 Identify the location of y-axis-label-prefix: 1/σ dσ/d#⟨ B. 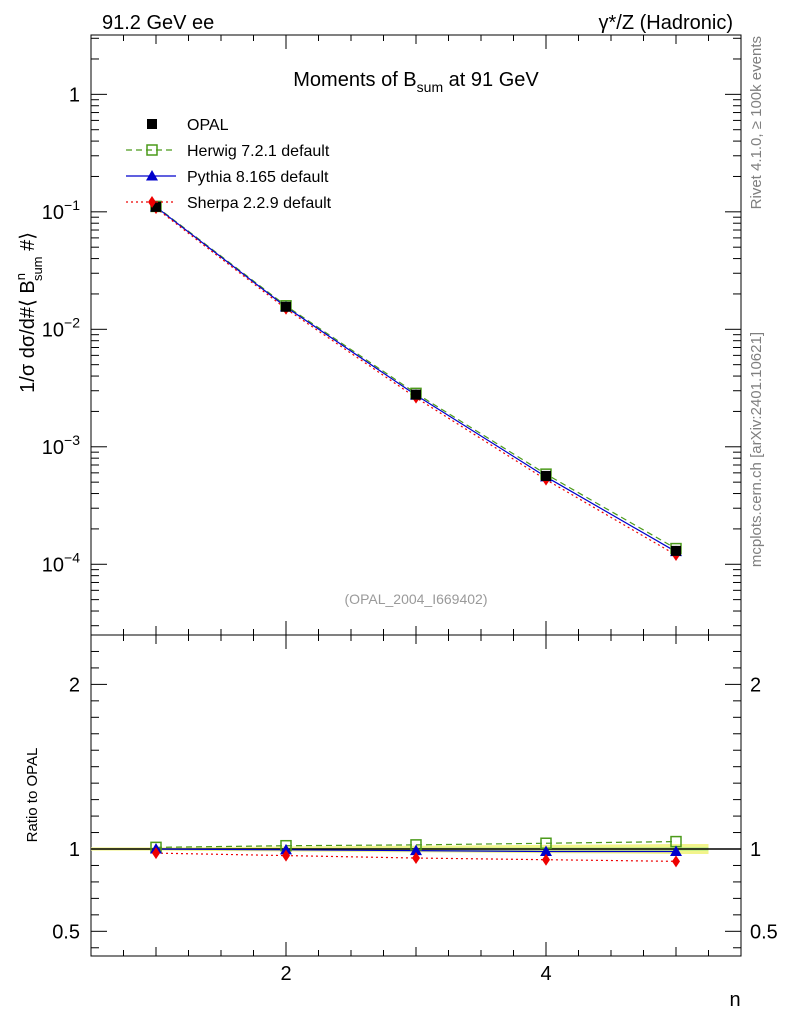
(28, 336).